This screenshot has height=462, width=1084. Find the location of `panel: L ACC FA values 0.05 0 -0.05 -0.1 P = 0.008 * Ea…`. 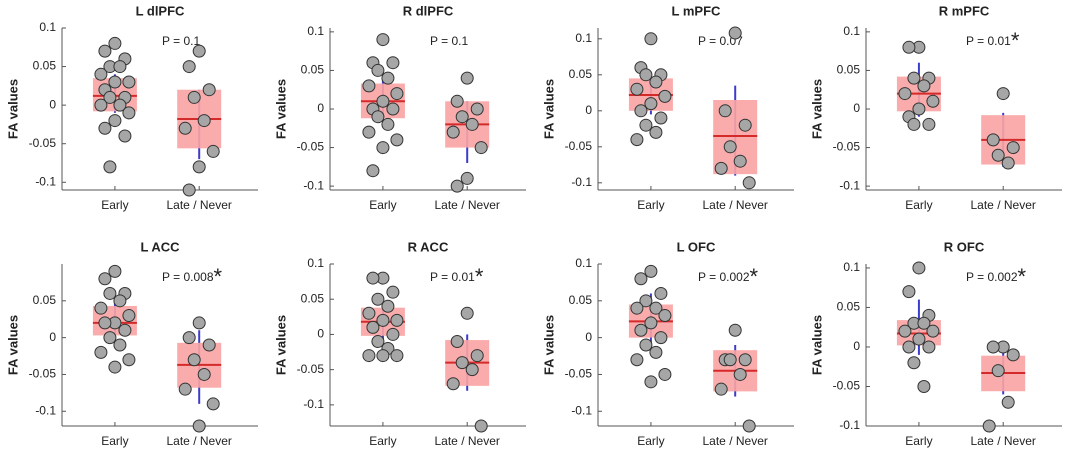

panel: L ACC FA values 0.05 0 -0.05 -0.1 P = 0.008 * Ea… is located at coordinates (131, 343).